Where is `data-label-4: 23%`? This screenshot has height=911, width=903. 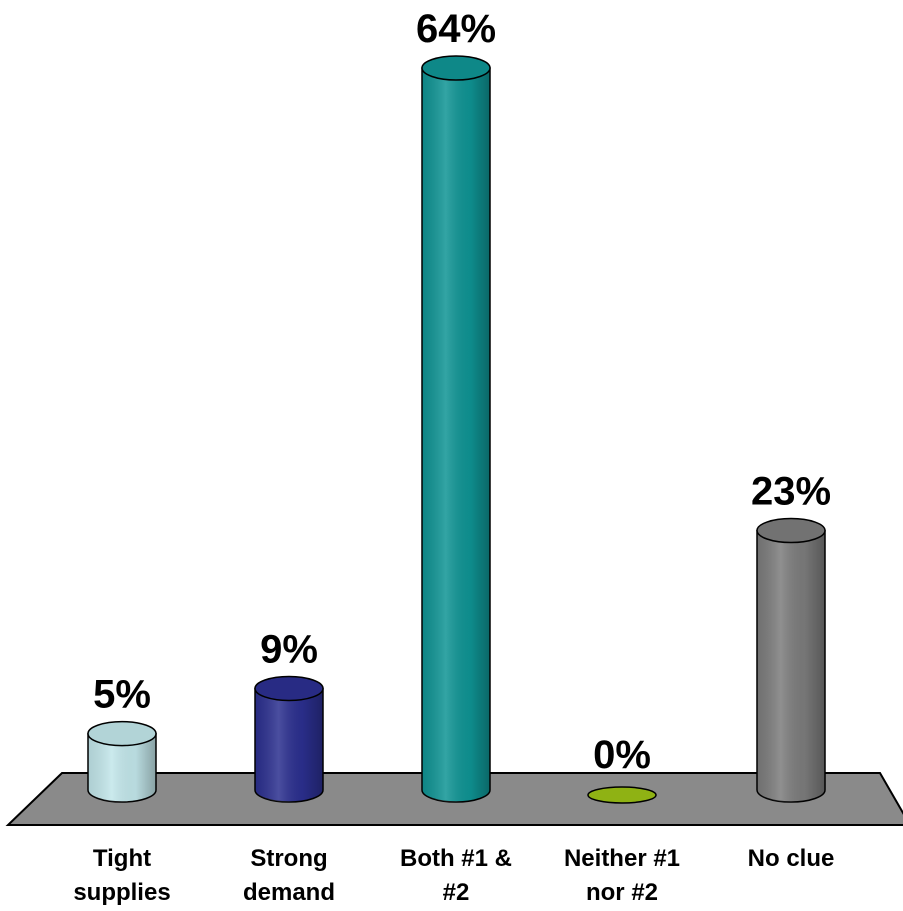 data-label-4: 23% is located at coordinates (791, 492).